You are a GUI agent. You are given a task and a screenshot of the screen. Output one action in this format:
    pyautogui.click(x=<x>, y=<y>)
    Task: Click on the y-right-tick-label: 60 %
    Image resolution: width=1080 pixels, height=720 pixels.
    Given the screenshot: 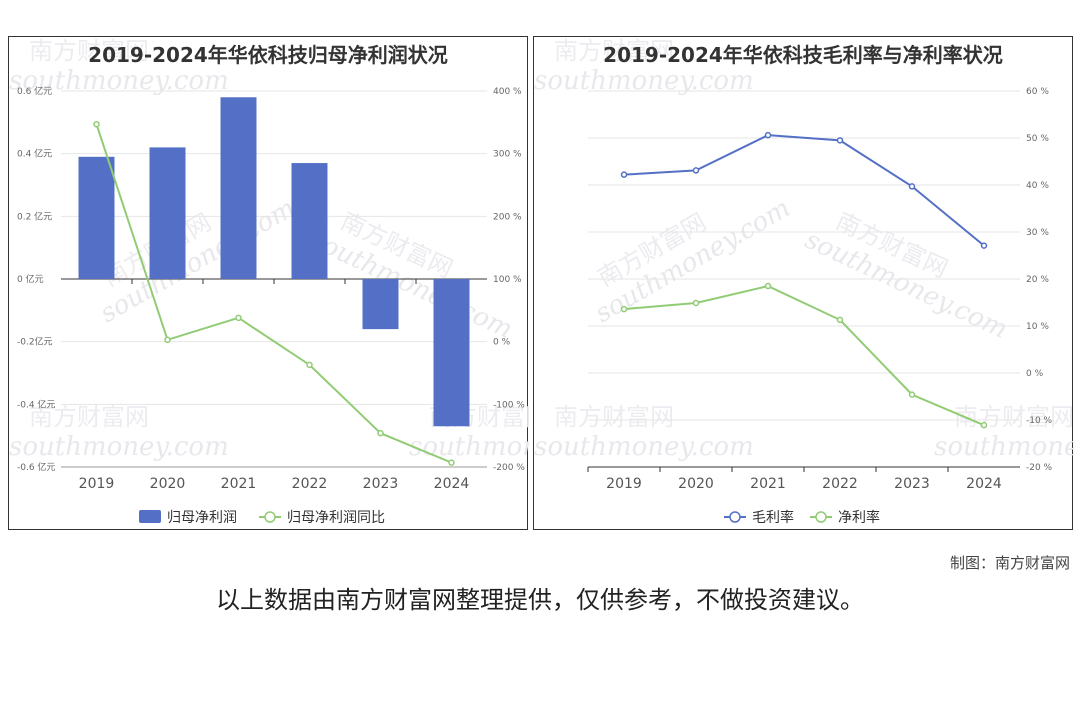 What is the action you would take?
    pyautogui.click(x=1037, y=92)
    